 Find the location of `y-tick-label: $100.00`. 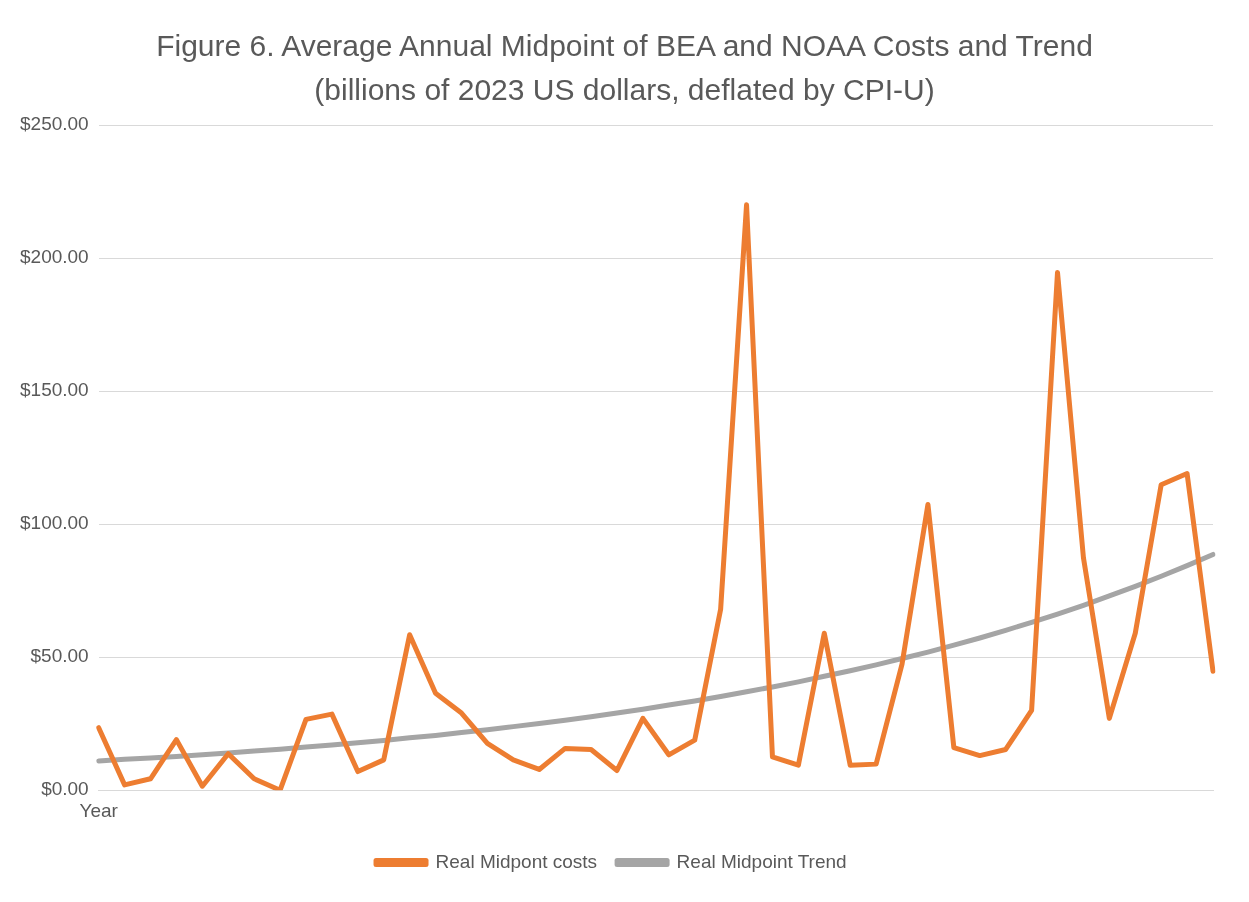

y-tick-label: $100.00 is located at coordinates (54, 523).